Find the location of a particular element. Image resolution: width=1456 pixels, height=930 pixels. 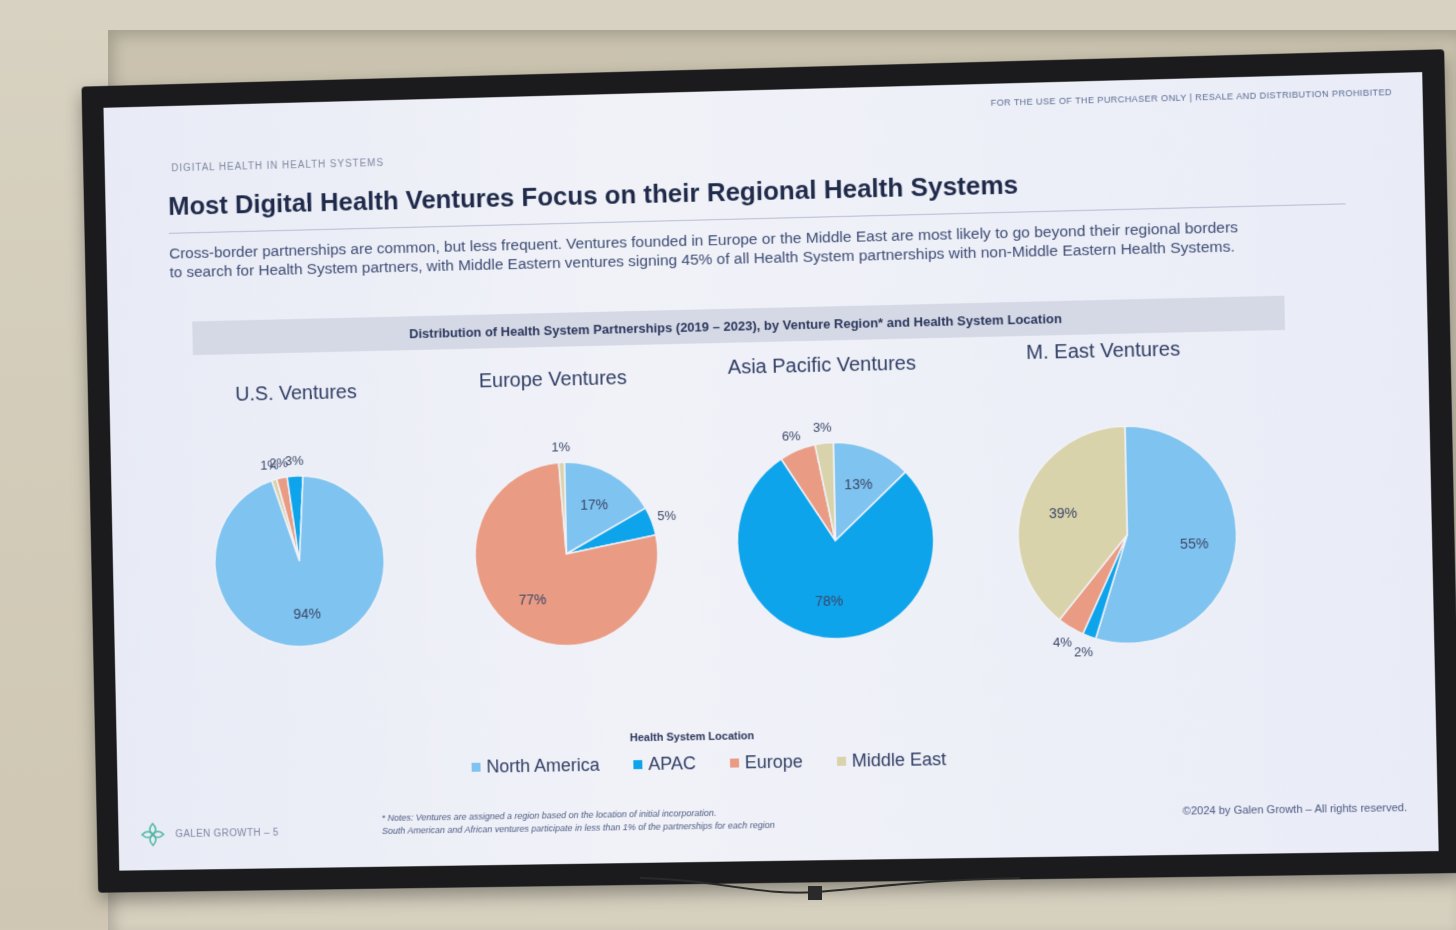

chart-title-apac: Asia Pacific Ventures is located at coordinates (822, 366).